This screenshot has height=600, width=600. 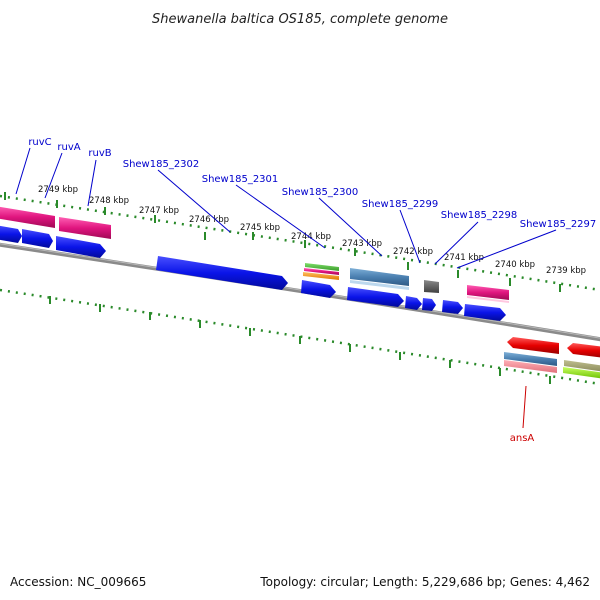 What do you see at coordinates (99, 153) in the screenshot?
I see `gene-label: ruvB` at bounding box center [99, 153].